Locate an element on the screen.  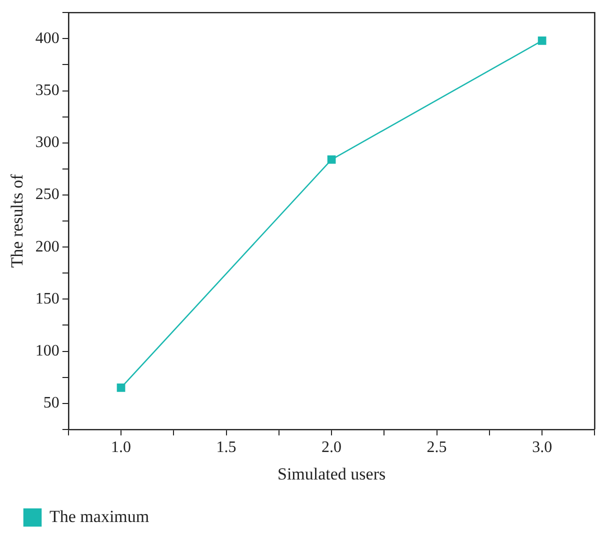
y-tick-label: 150 is located at coordinates (47, 299).